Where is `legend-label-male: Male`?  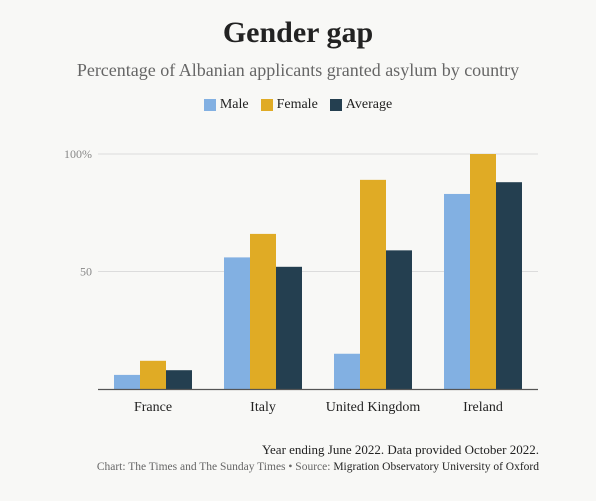 legend-label-male: Male is located at coordinates (234, 104).